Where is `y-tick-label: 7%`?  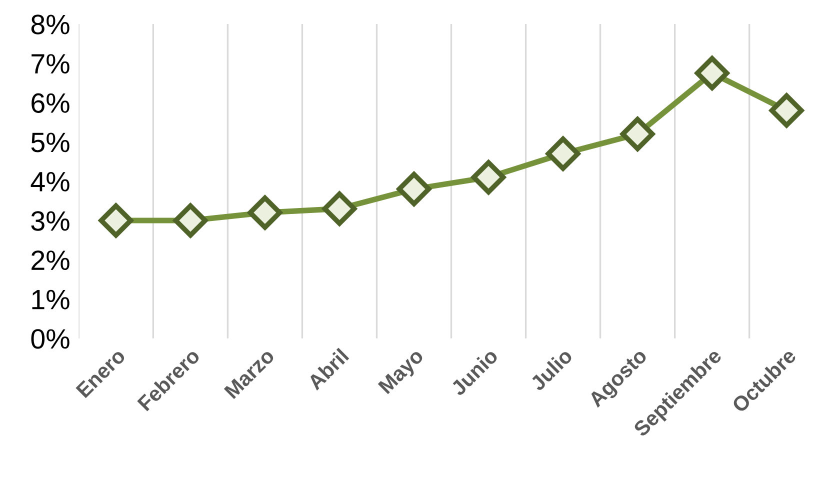
y-tick-label: 7% is located at coordinates (51, 64).